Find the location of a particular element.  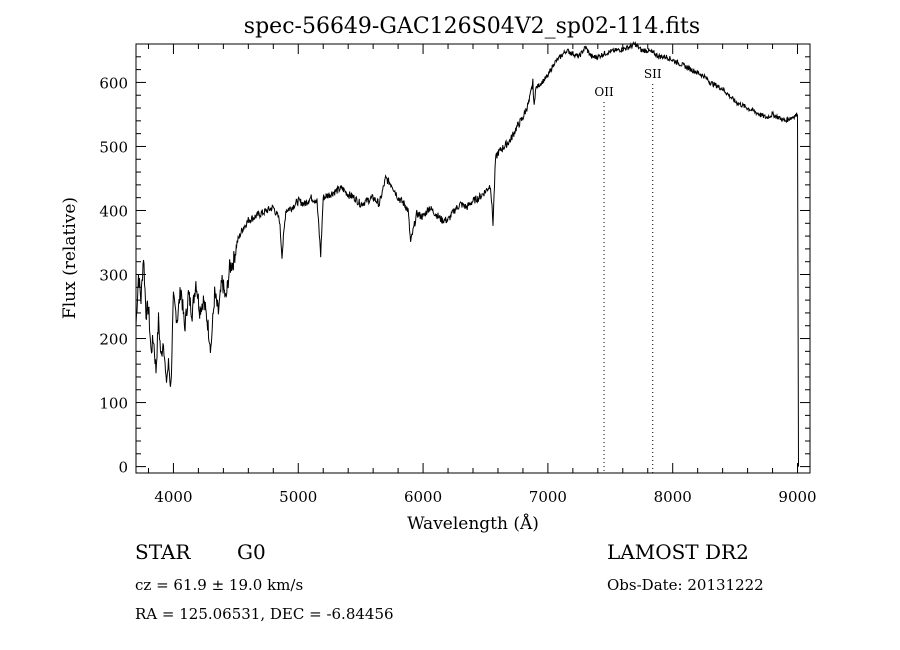

y-tick-label: 300 is located at coordinates (113, 276).